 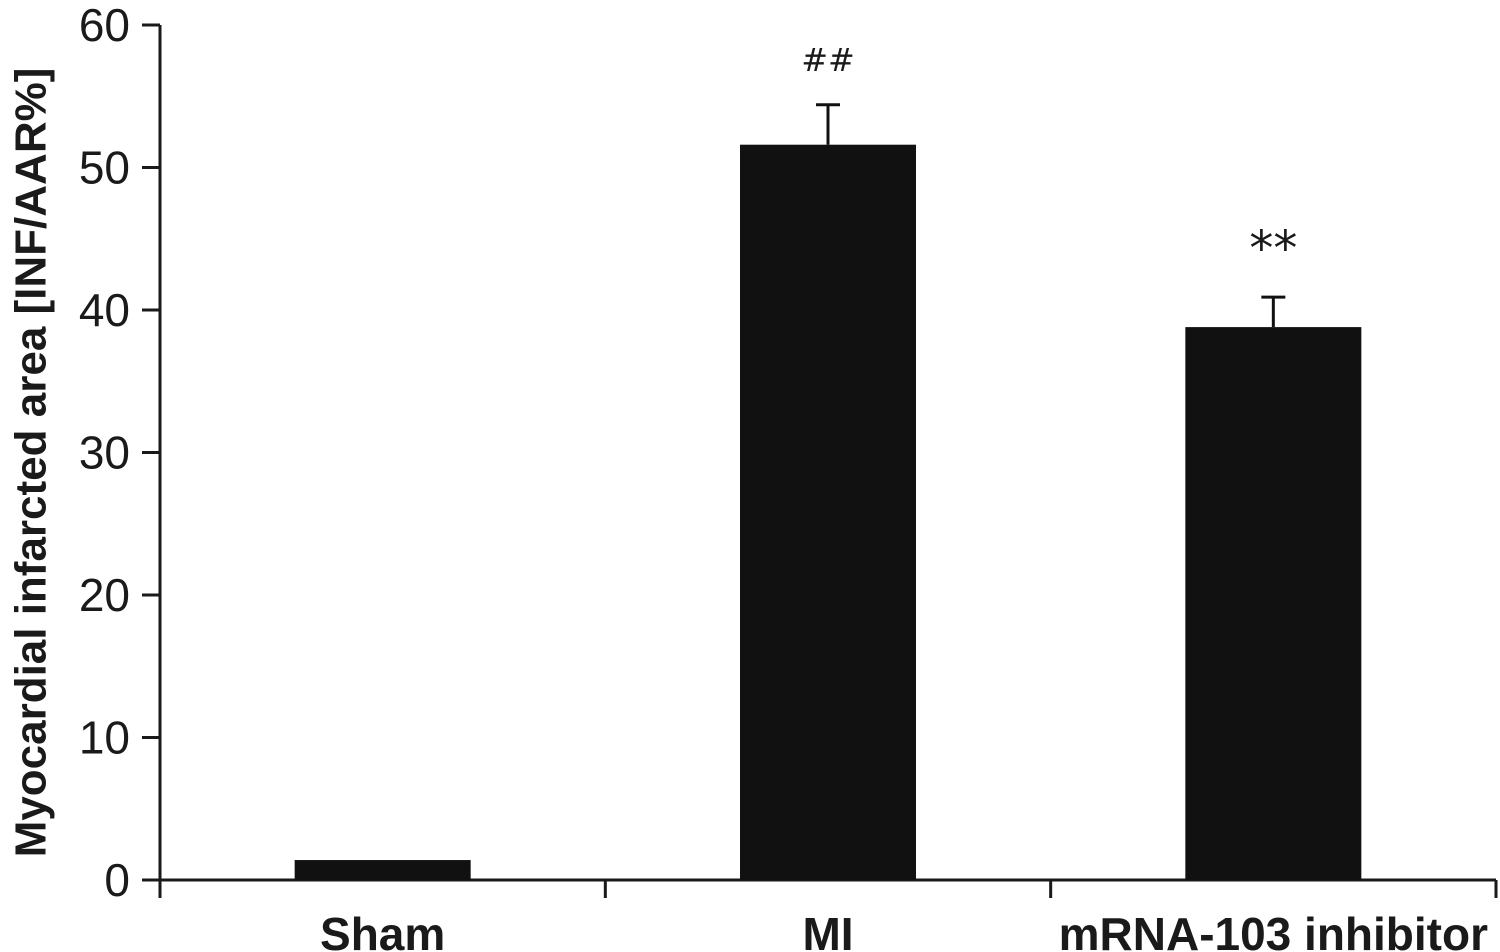 What do you see at coordinates (382, 930) in the screenshot?
I see `x-category-label: Sham` at bounding box center [382, 930].